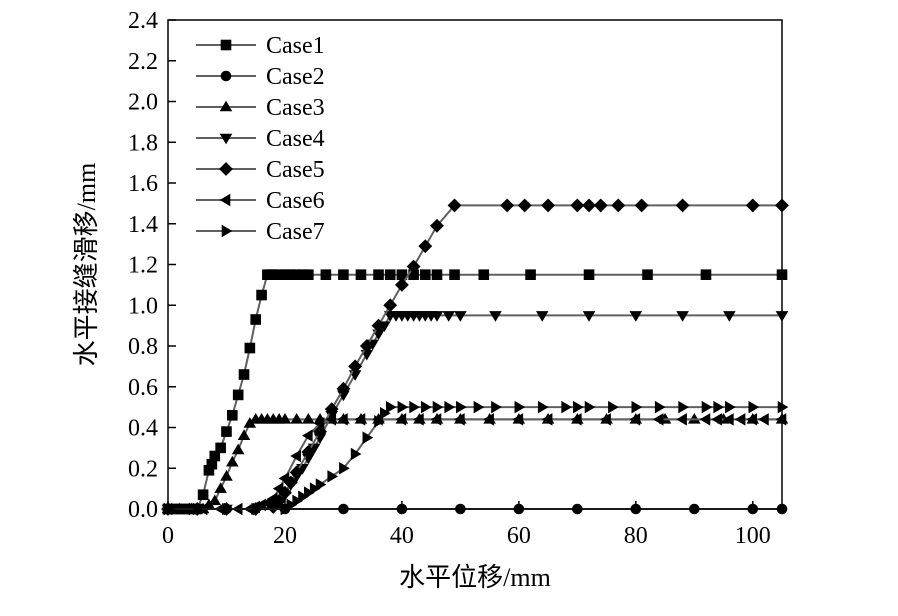 Image resolution: width=898 pixels, height=616 pixels. Describe the element at coordinates (260, 170) in the screenshot. I see `legend-item-case5: Case5` at that location.